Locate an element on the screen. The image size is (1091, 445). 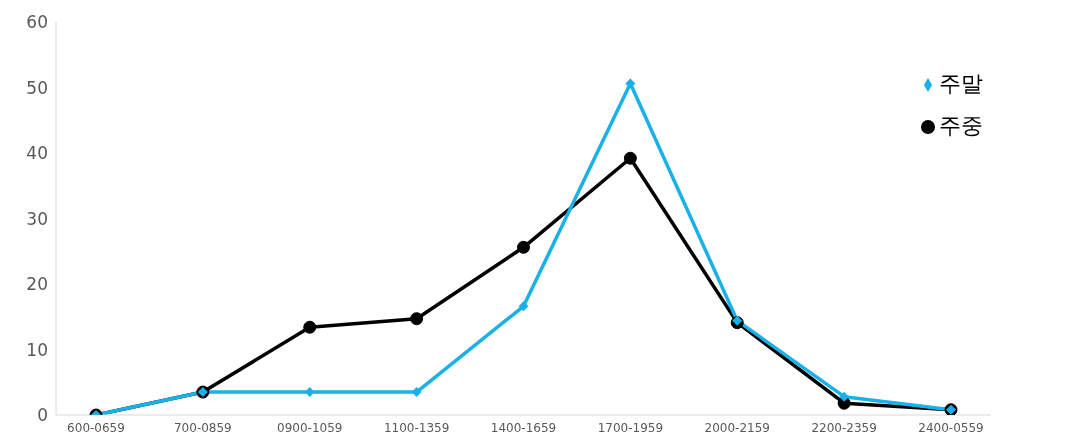
x-tick-label: 1100-1359 is located at coordinates (416, 427).